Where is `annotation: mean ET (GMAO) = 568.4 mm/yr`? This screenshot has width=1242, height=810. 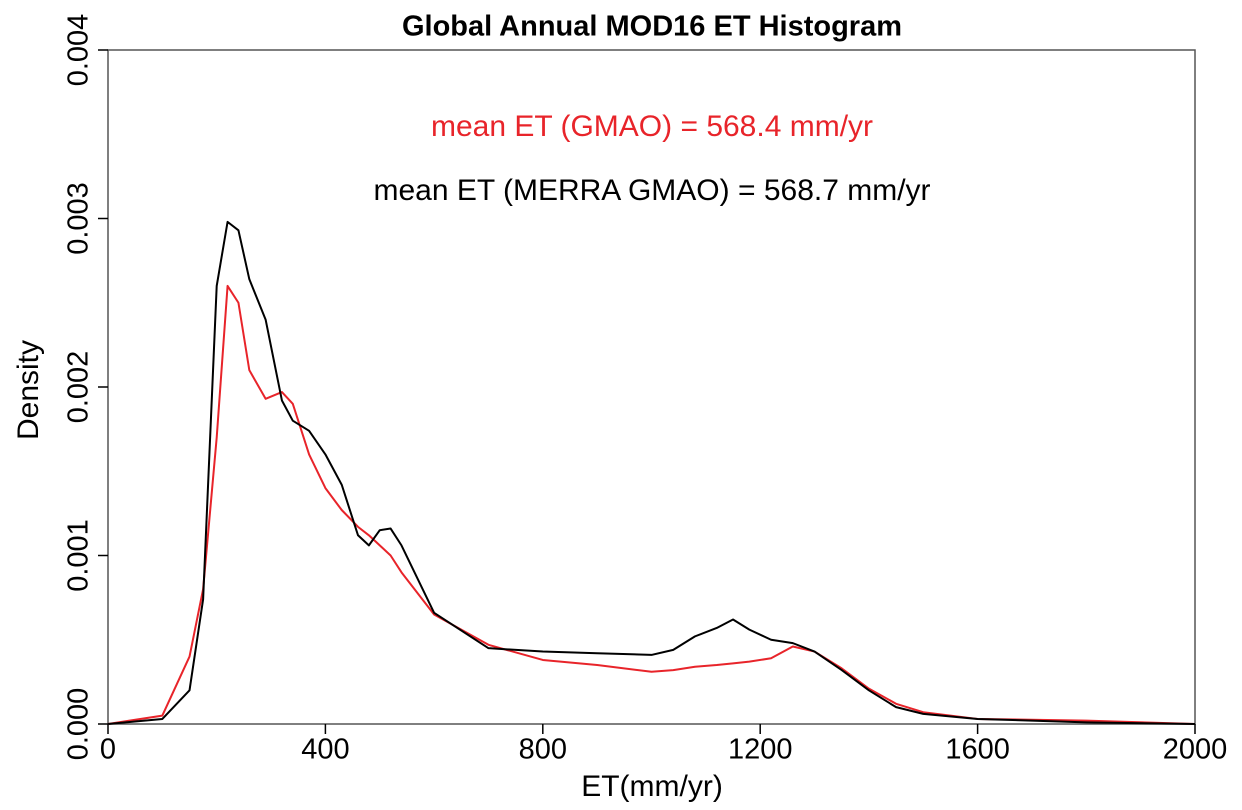
annotation: mean ET (GMAO) = 568.4 mm/yr is located at coordinates (652, 126).